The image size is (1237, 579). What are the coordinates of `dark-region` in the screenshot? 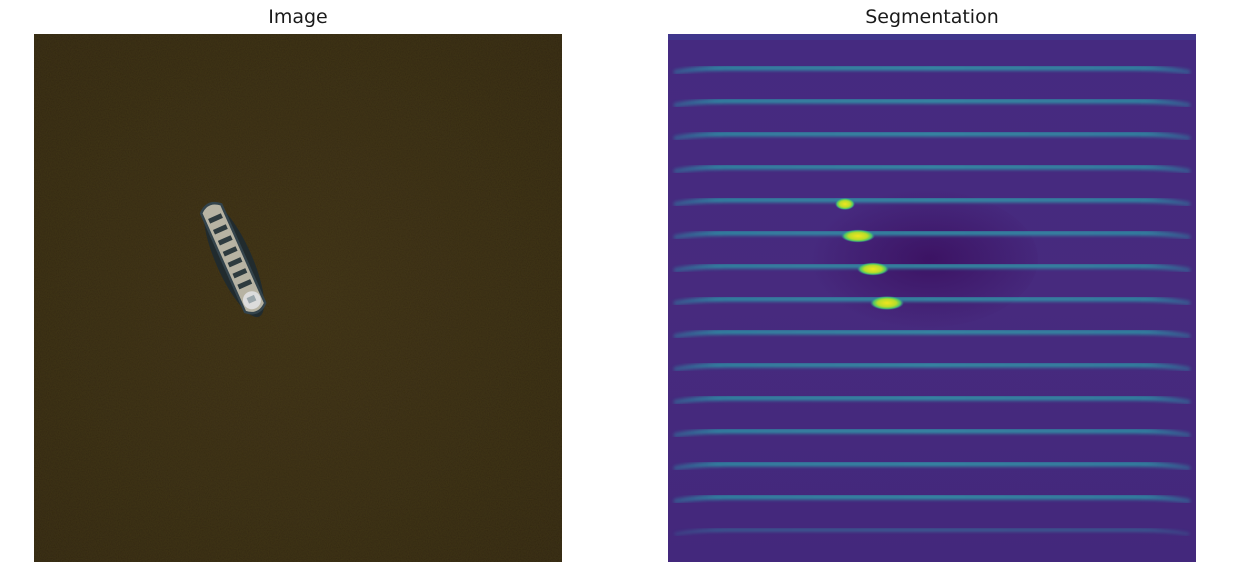 It's located at (918, 259).